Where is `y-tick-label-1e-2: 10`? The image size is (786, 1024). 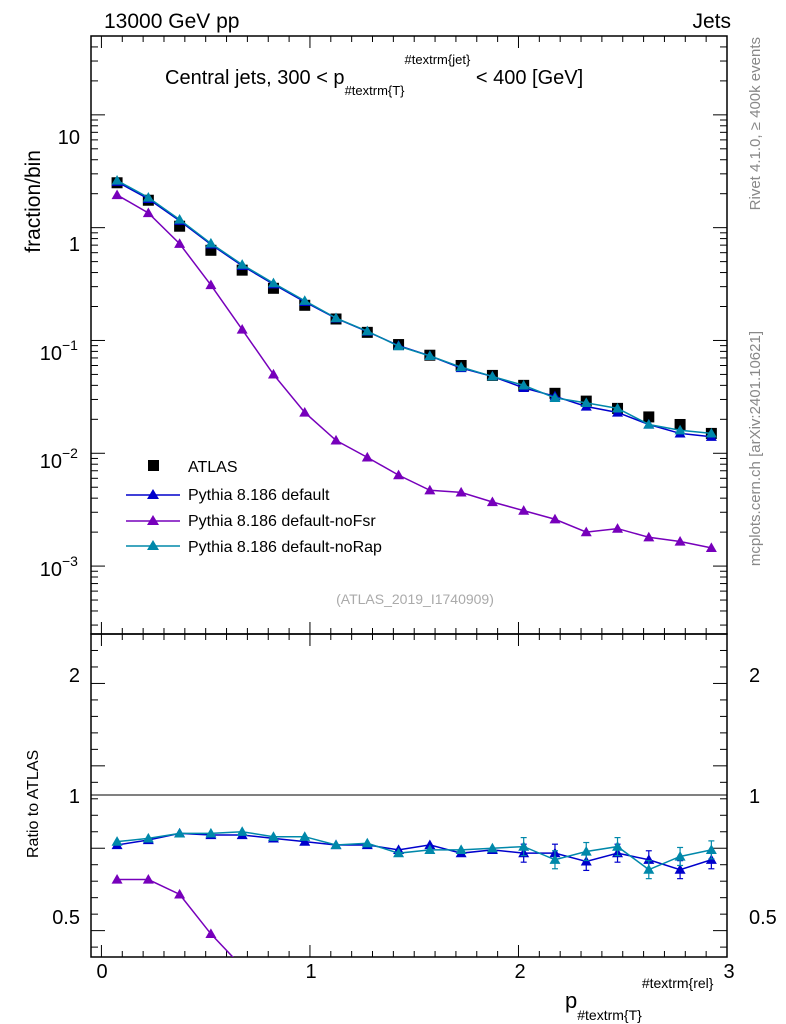
y-tick-label-1e-2: 10 is located at coordinates (51, 462).